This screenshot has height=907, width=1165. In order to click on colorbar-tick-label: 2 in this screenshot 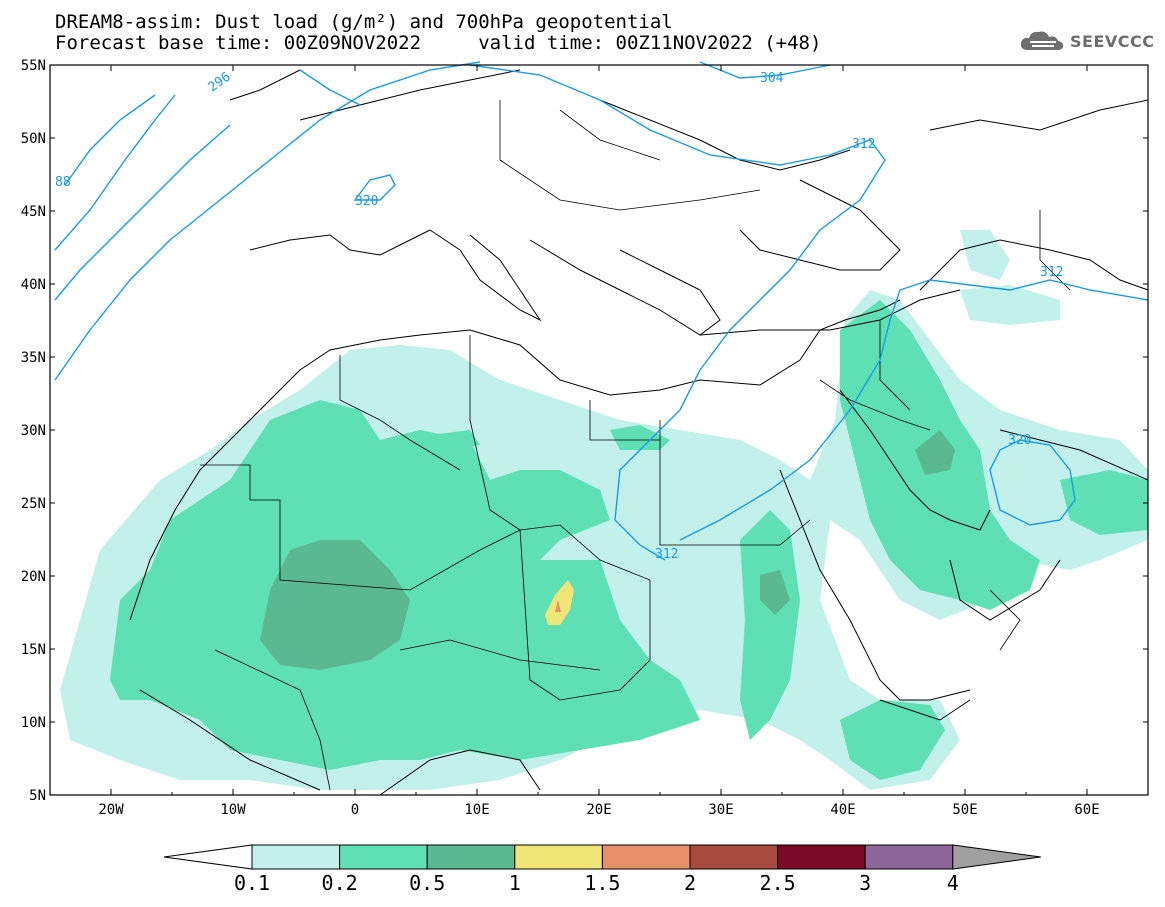, I will do `click(690, 883)`.